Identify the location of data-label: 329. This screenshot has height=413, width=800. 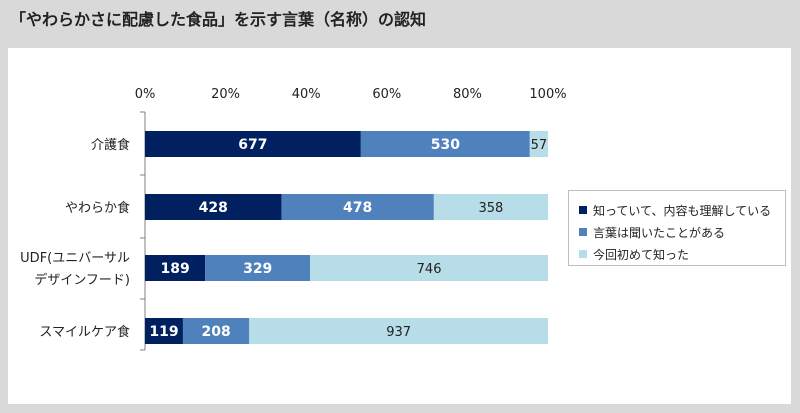
(257, 269).